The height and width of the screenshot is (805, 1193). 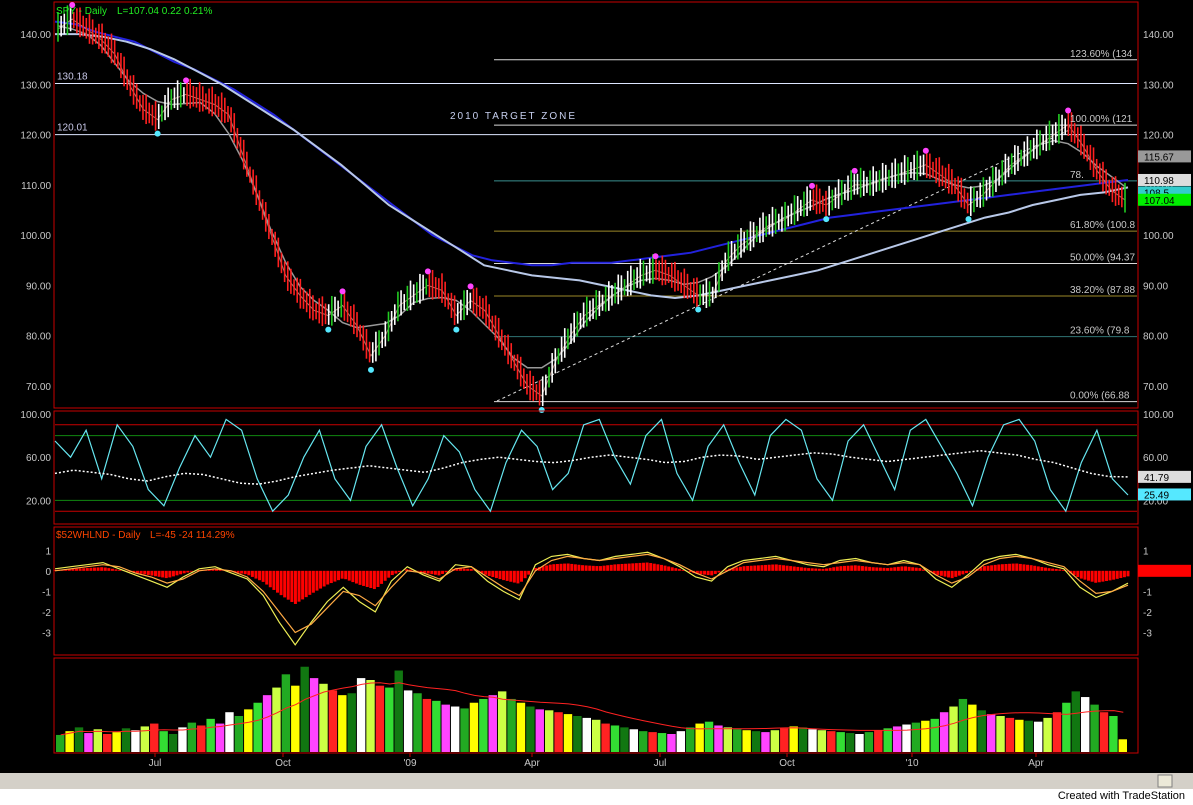 What do you see at coordinates (1101, 119) in the screenshot?
I see `fibonacci-label: 100.00% (121` at bounding box center [1101, 119].